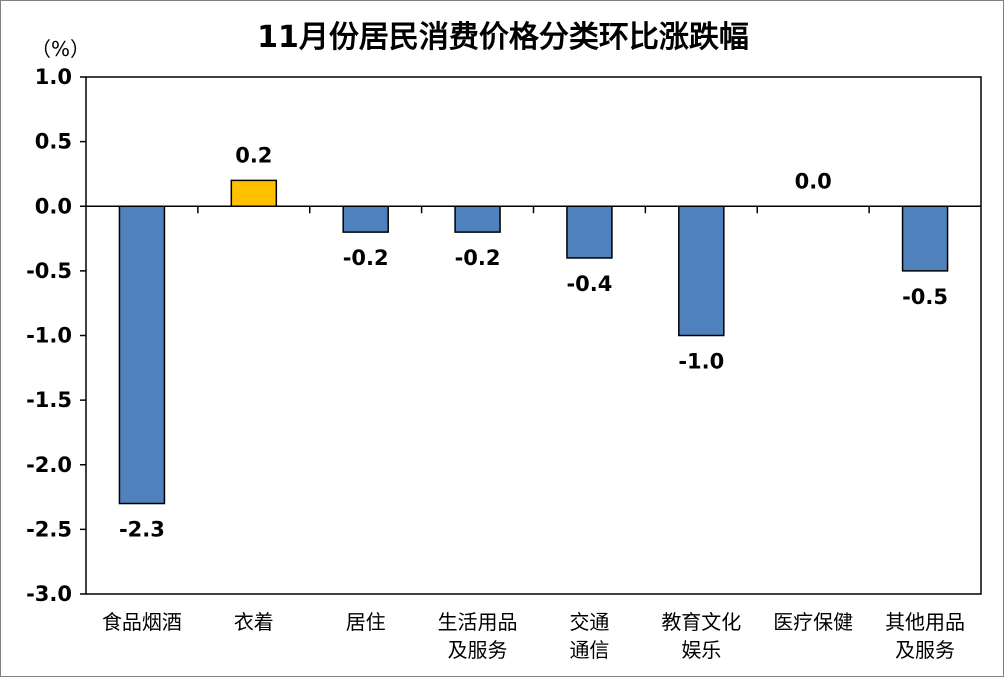 The image size is (1004, 677). Describe the element at coordinates (589, 650) in the screenshot. I see `category-label: 通信` at that location.